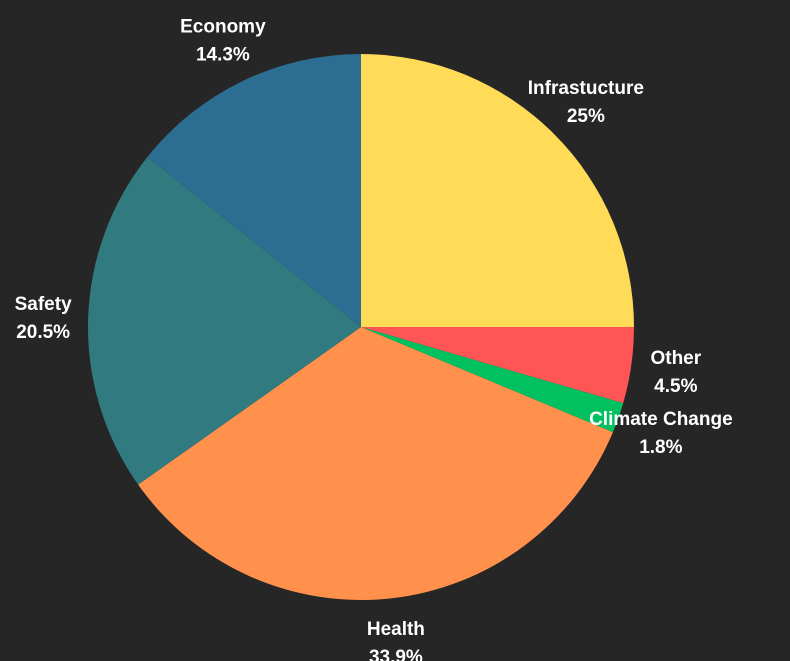 The image size is (790, 661). What do you see at coordinates (586, 116) in the screenshot?
I see `slice-value-infrastucture: 25%` at bounding box center [586, 116].